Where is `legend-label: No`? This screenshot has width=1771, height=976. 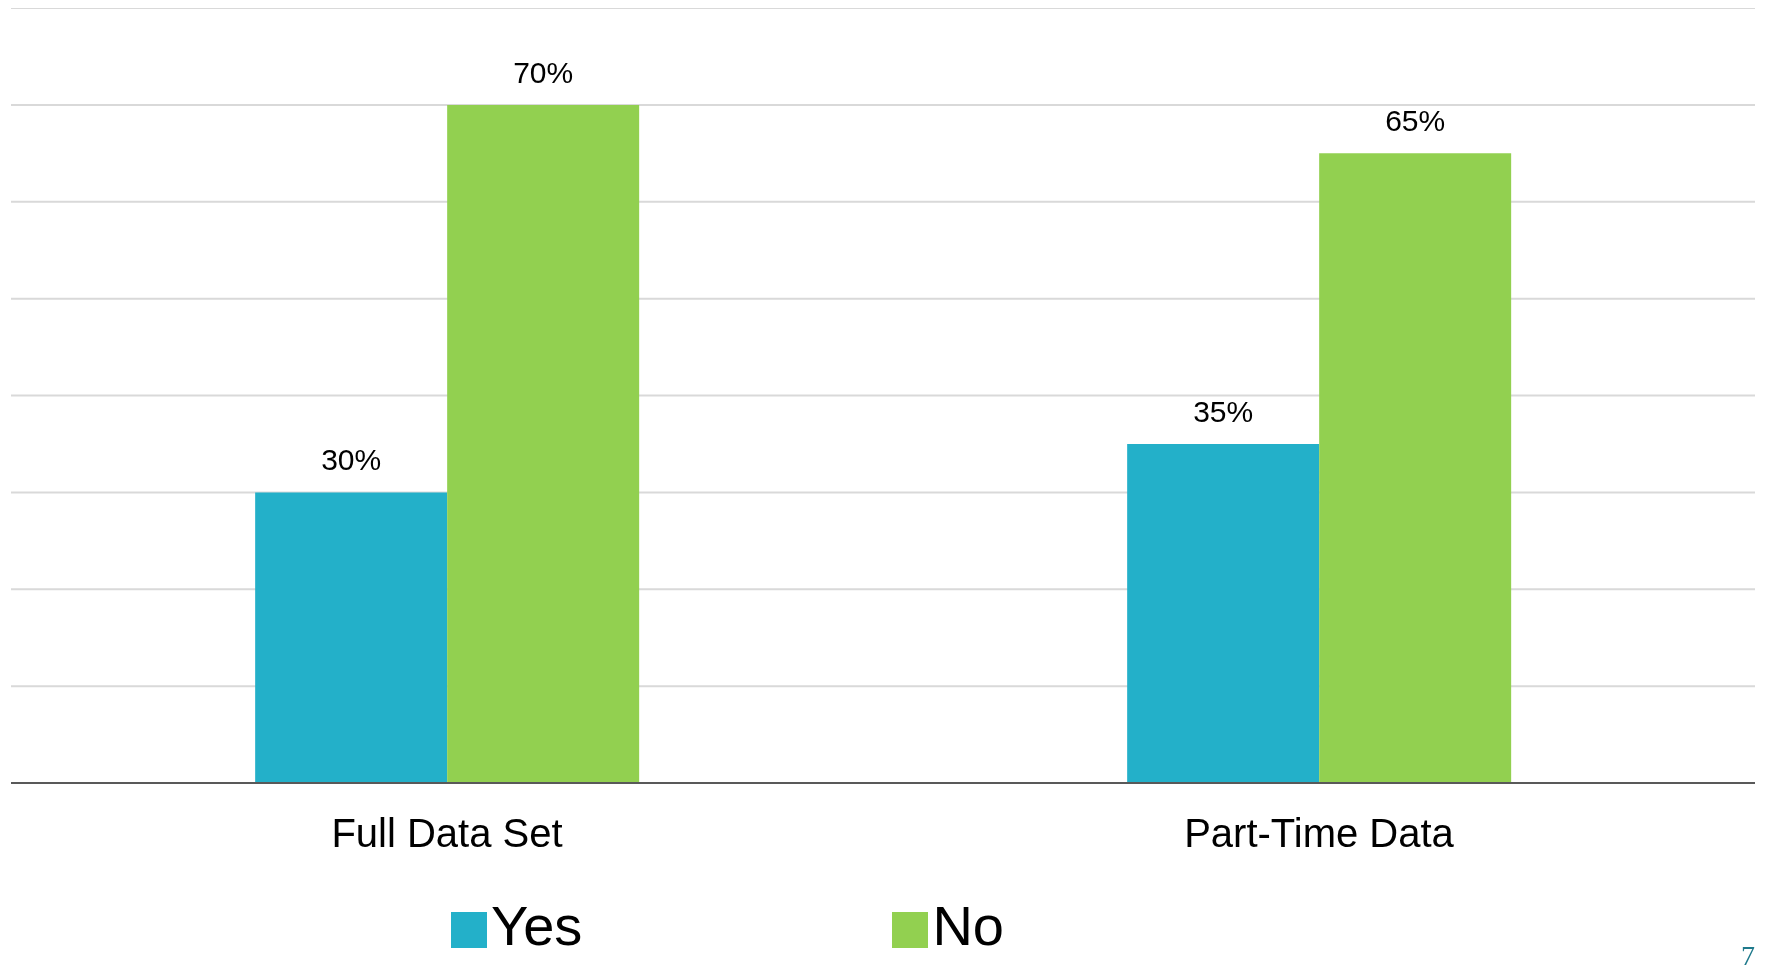 legend-label: No is located at coordinates (968, 925).